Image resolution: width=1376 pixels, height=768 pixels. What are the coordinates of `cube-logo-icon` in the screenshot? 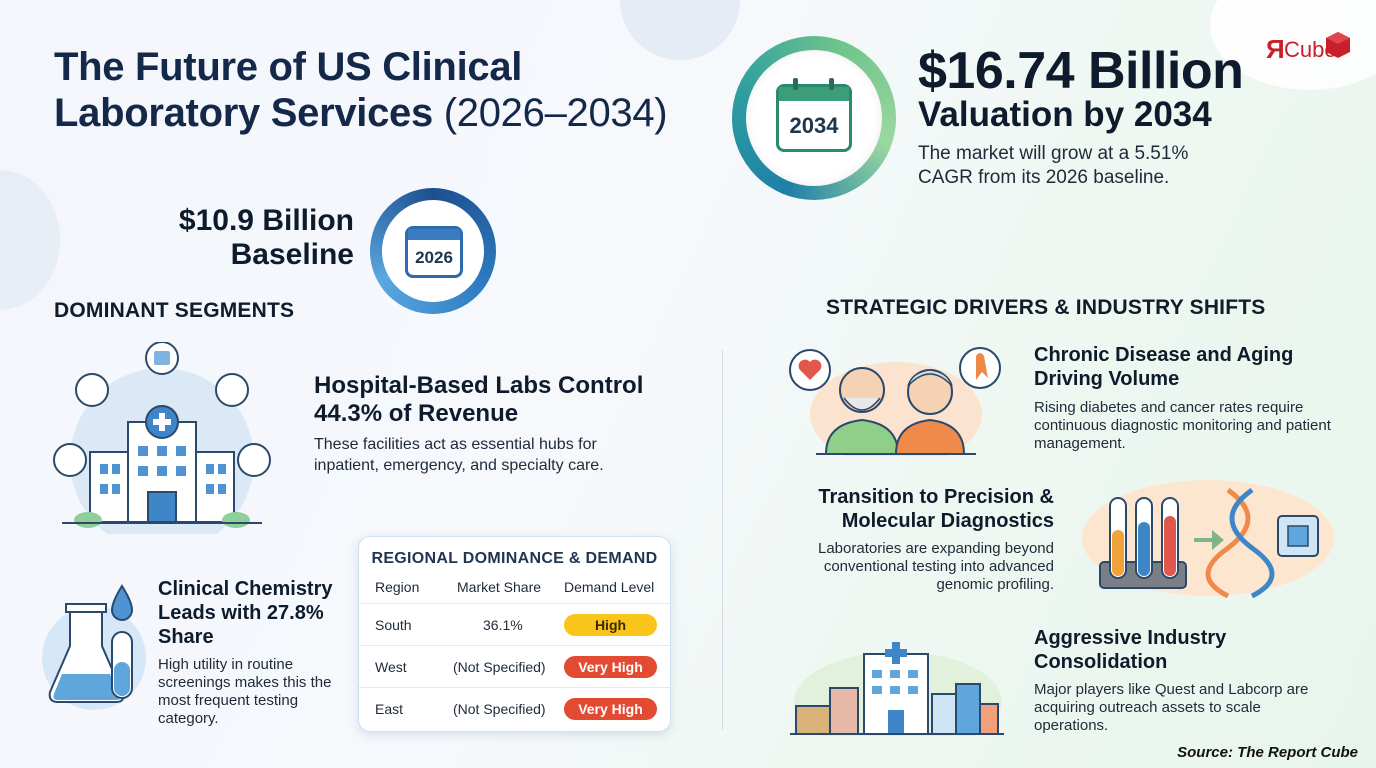 It's located at (1338, 45).